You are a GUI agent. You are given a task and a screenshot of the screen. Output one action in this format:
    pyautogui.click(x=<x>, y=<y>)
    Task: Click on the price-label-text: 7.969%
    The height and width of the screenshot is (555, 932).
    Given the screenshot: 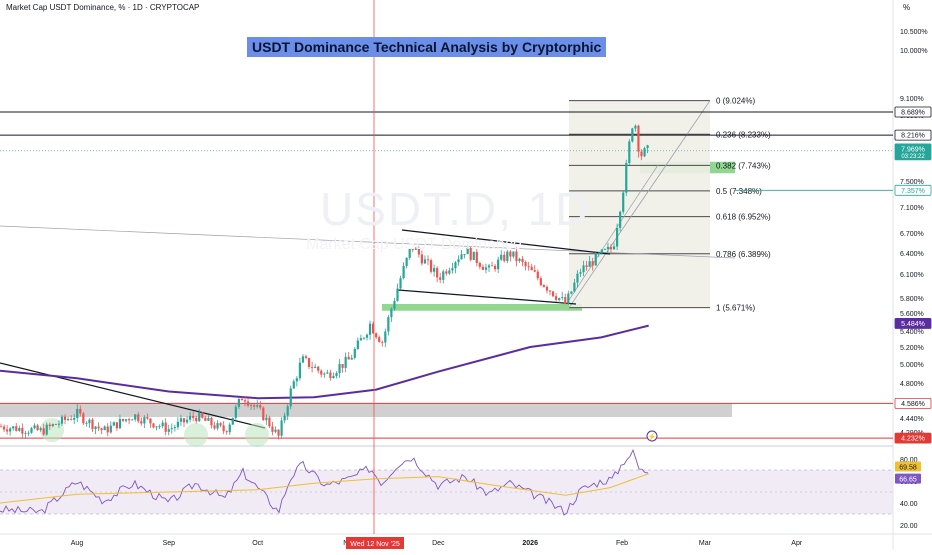 What is the action you would take?
    pyautogui.click(x=913, y=149)
    